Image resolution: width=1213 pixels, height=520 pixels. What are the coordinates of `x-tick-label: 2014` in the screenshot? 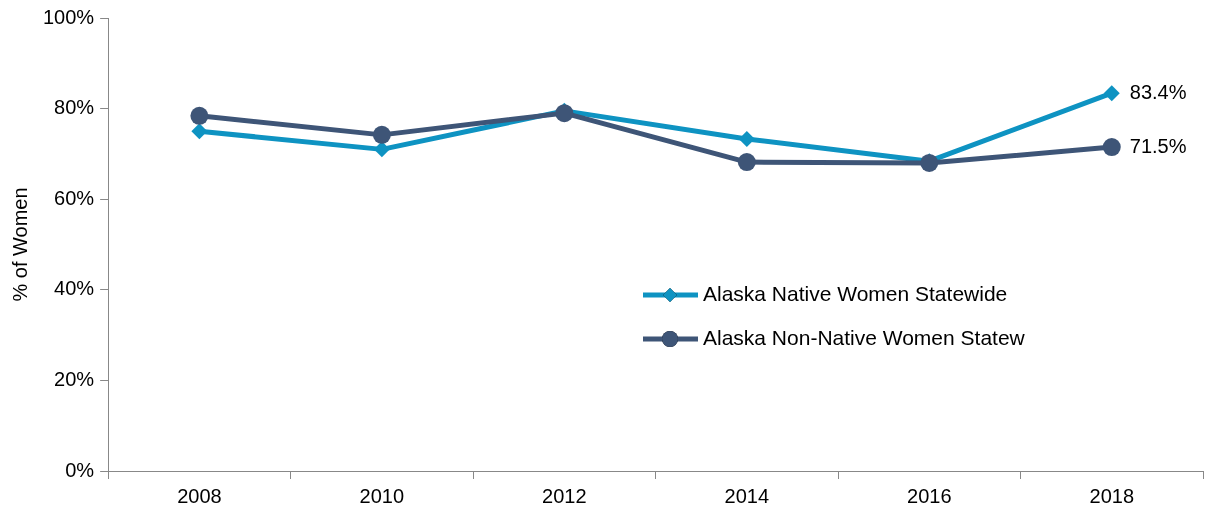 It's located at (747, 495).